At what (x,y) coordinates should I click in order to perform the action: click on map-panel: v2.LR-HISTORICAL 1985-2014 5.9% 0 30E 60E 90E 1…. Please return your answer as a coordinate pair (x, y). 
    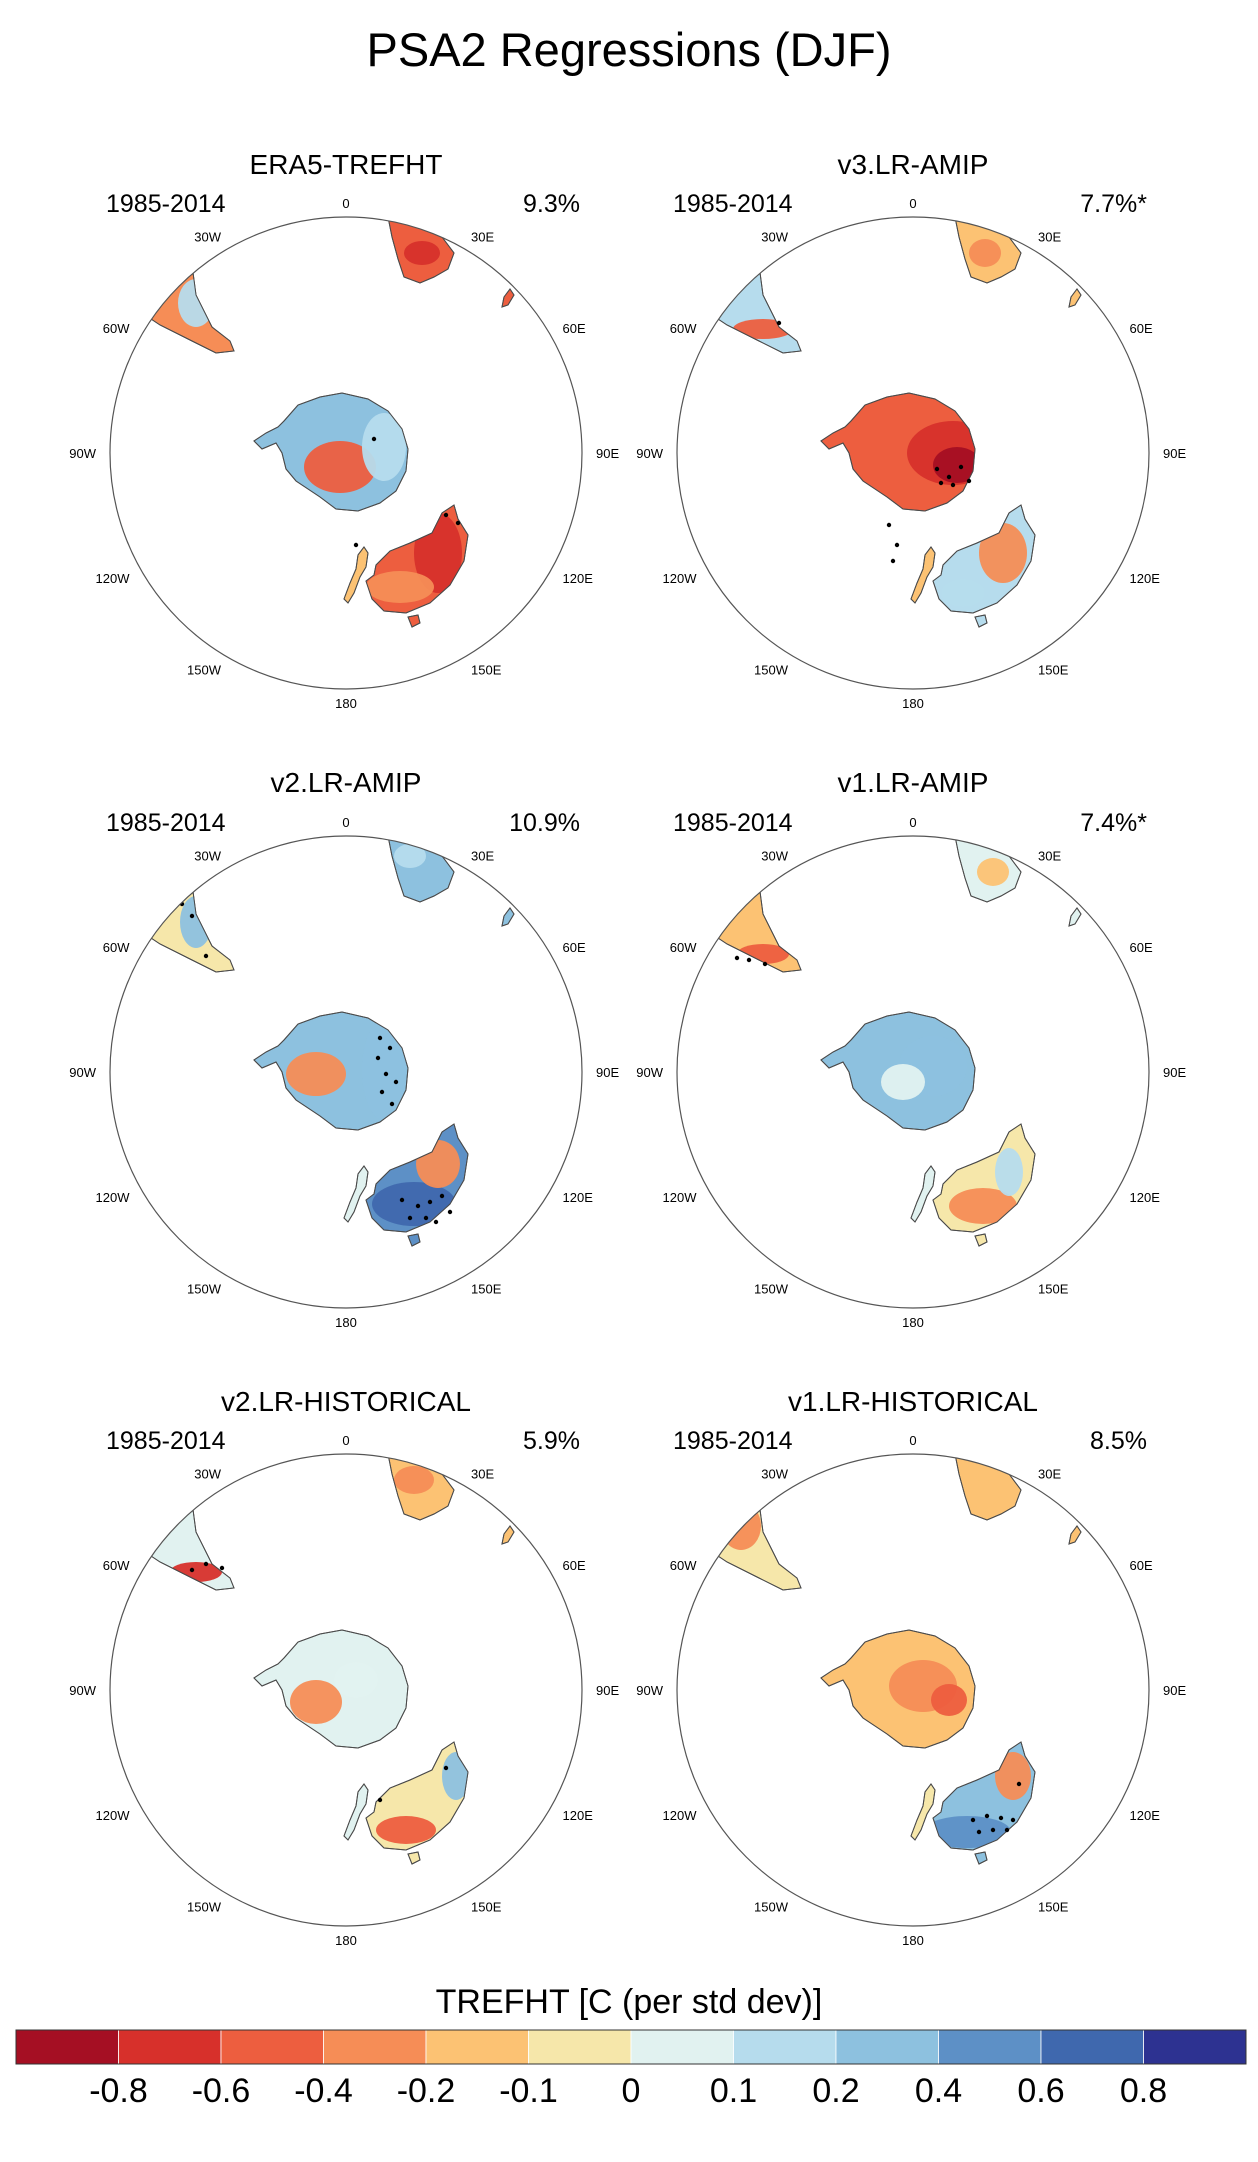
    Looking at the image, I should click on (344, 1667).